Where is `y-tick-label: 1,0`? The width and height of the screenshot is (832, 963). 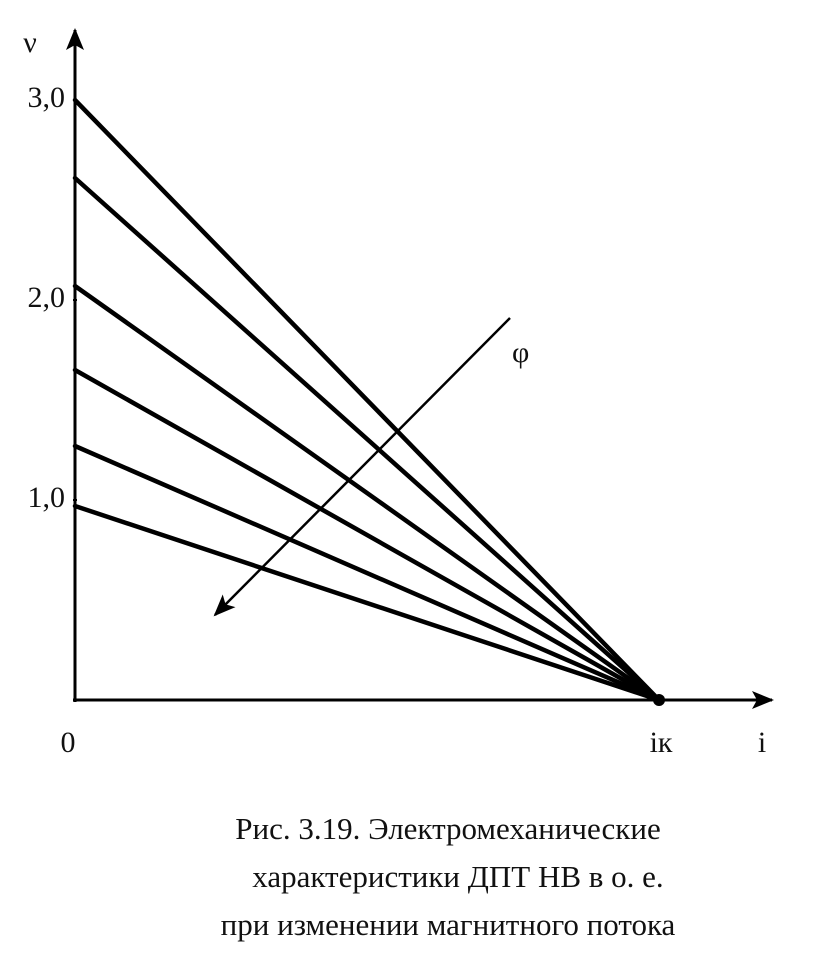 y-tick-label: 1,0 is located at coordinates (47, 497).